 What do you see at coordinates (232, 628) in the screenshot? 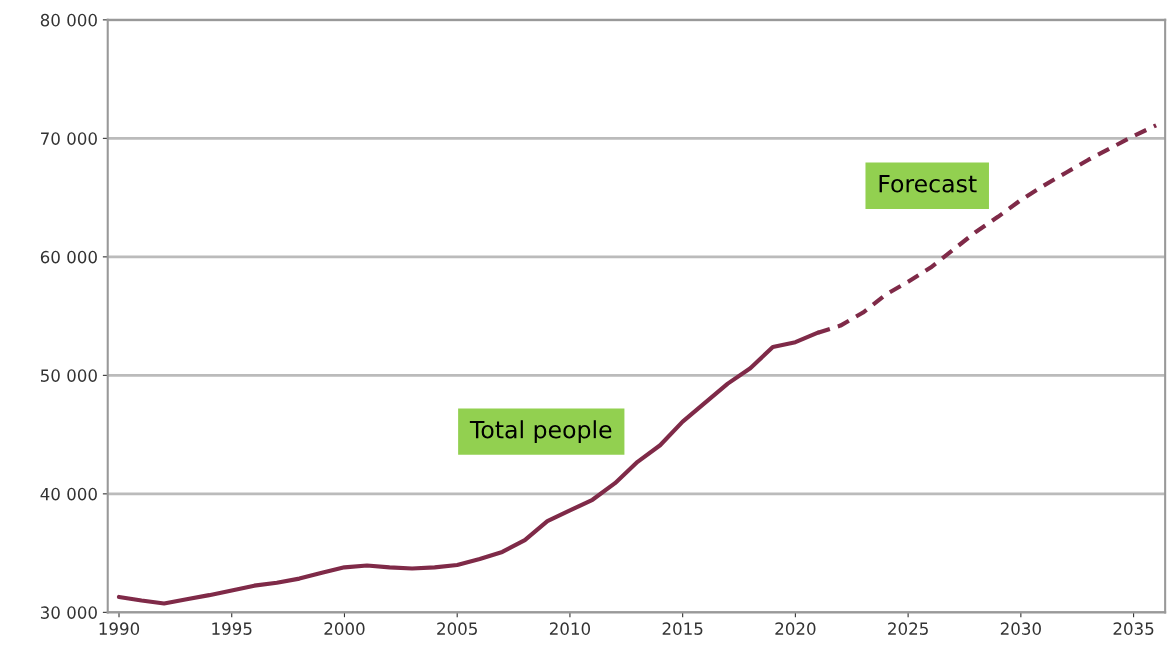
I see `x-tick-label: 1995` at bounding box center [232, 628].